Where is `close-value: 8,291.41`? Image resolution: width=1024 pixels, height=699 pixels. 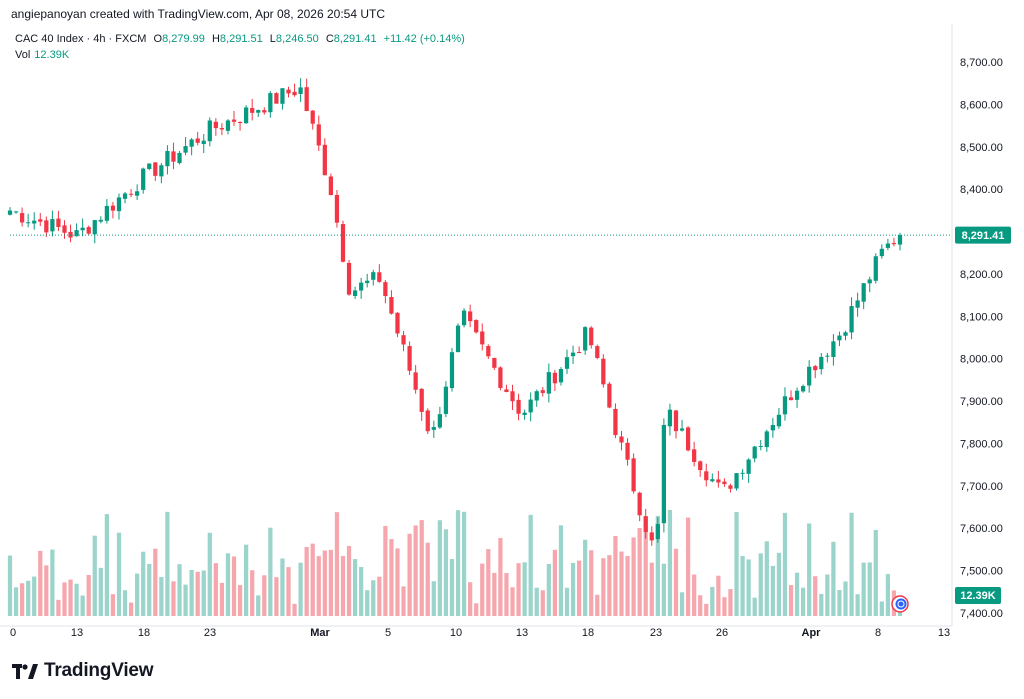 close-value: 8,291.41 is located at coordinates (355, 39).